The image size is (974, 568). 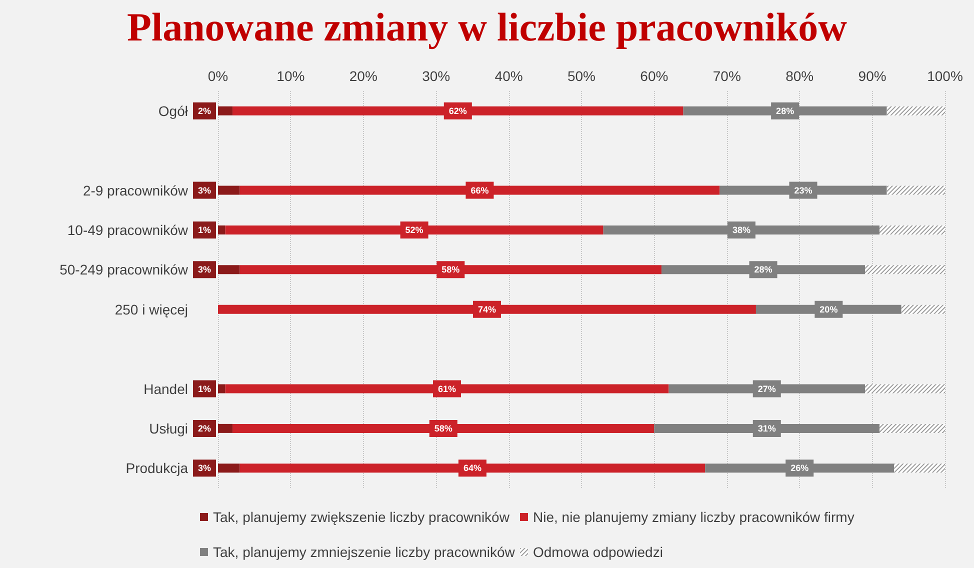 I want to click on x-tick-label: 0%, so click(x=218, y=76).